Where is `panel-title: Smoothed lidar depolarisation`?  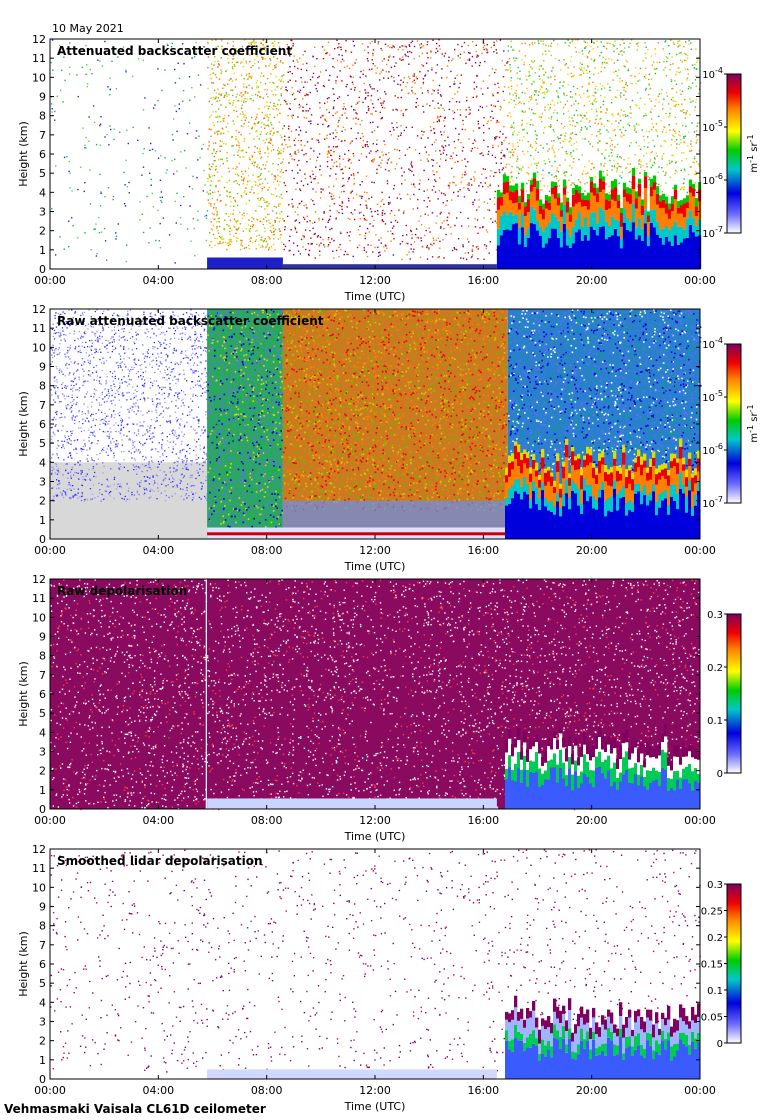
panel-title: Smoothed lidar depolarisation is located at coordinates (160, 861).